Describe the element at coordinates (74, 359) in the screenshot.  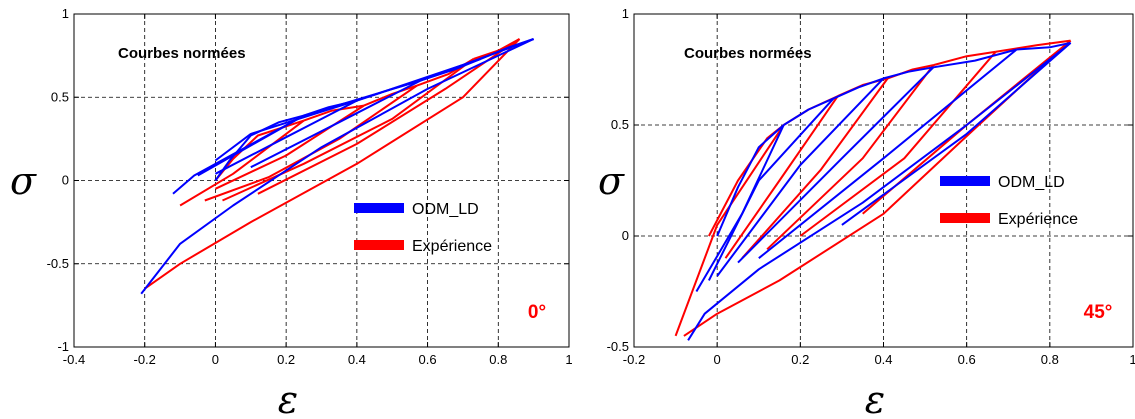
I see `x-tick-label: -0.4` at that location.